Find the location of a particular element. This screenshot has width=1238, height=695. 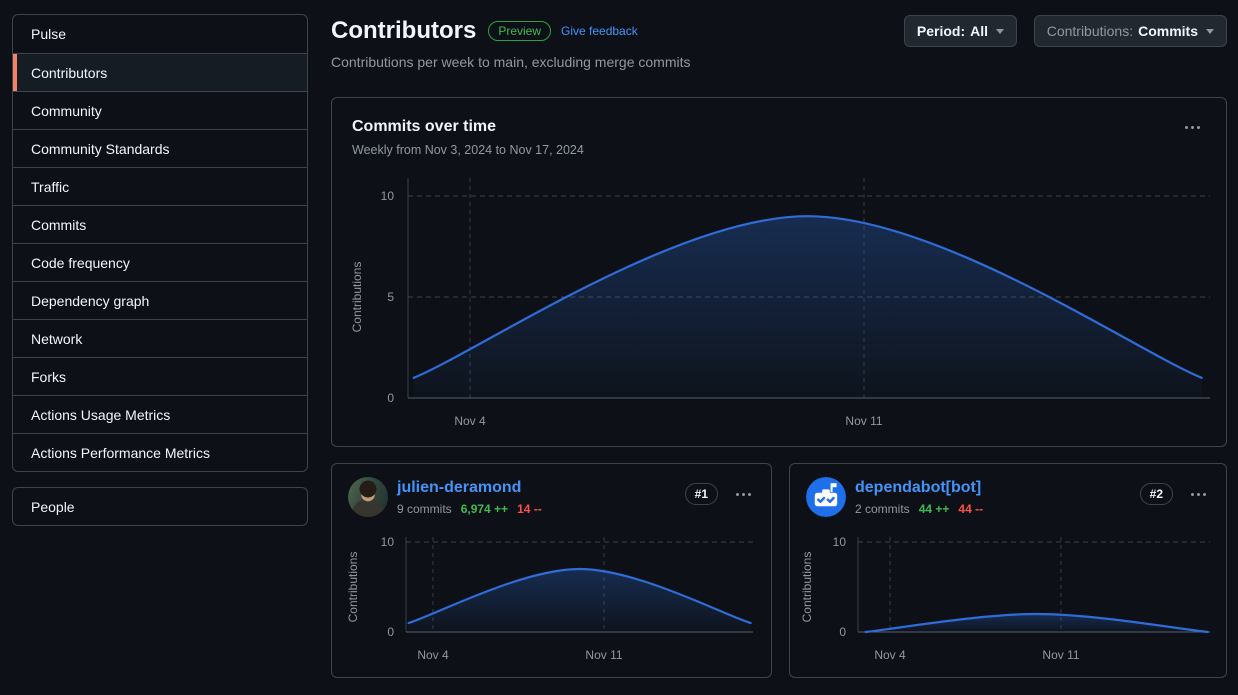

sidebar-item-label: Forks is located at coordinates (48, 376).